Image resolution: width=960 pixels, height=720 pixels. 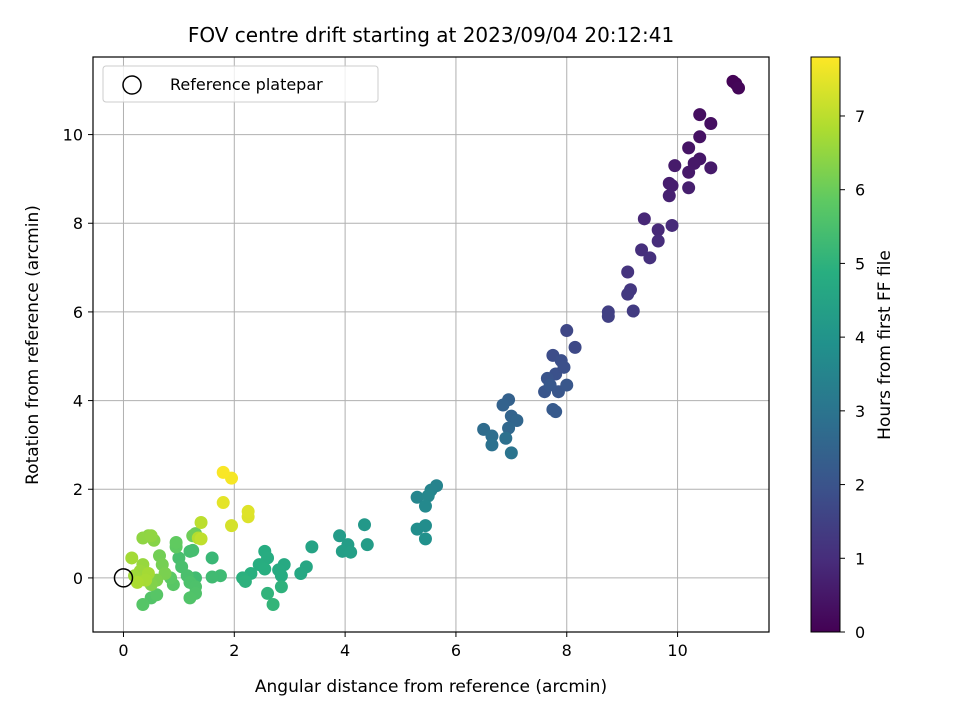 What do you see at coordinates (123, 650) in the screenshot?
I see `x-tick-label: 0` at bounding box center [123, 650].